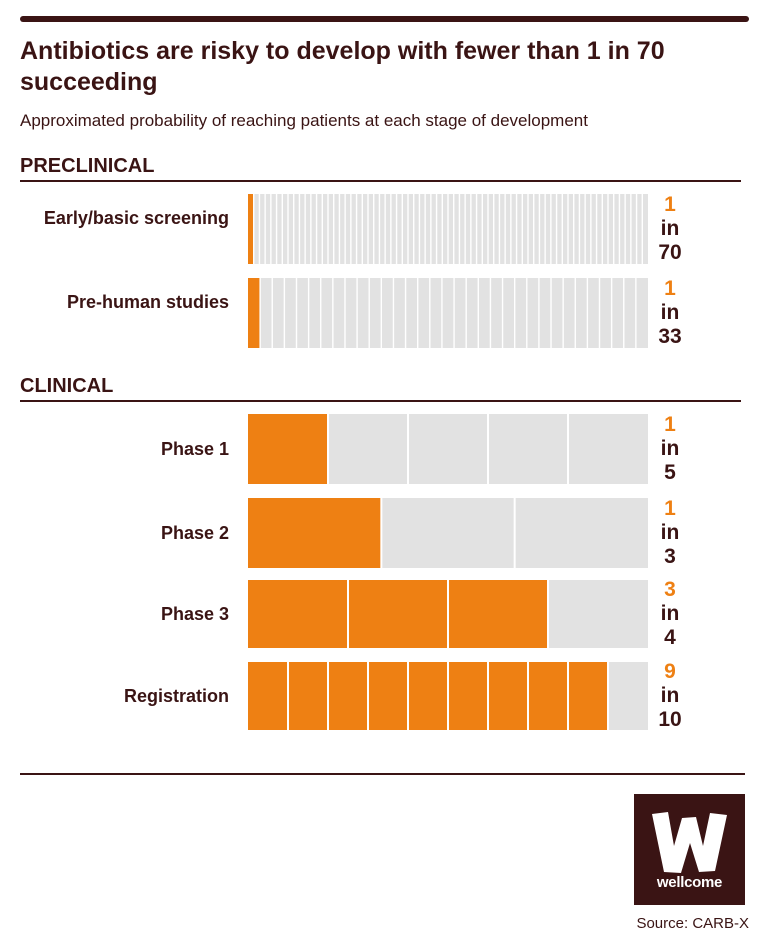 The width and height of the screenshot is (769, 950). I want to click on ratio-in-word: in, so click(670, 532).